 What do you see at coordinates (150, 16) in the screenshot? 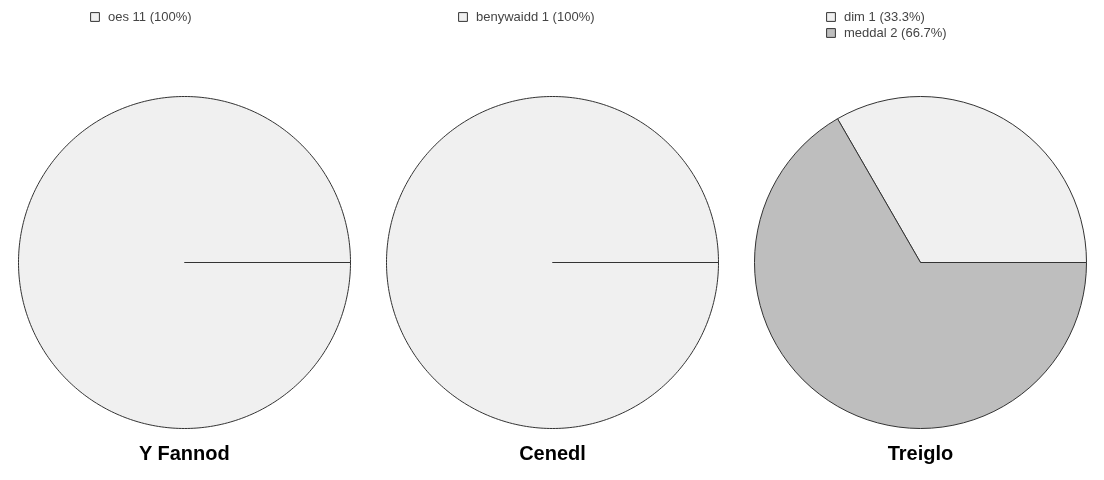
I see `legend-label: oes 11 (100%)` at bounding box center [150, 16].